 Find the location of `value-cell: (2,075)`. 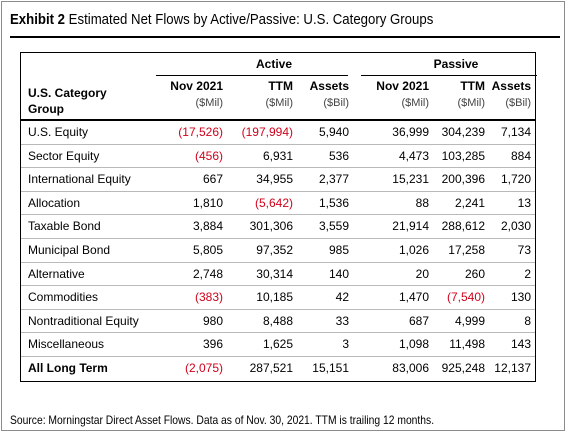

value-cell: (2,075) is located at coordinates (203, 368).